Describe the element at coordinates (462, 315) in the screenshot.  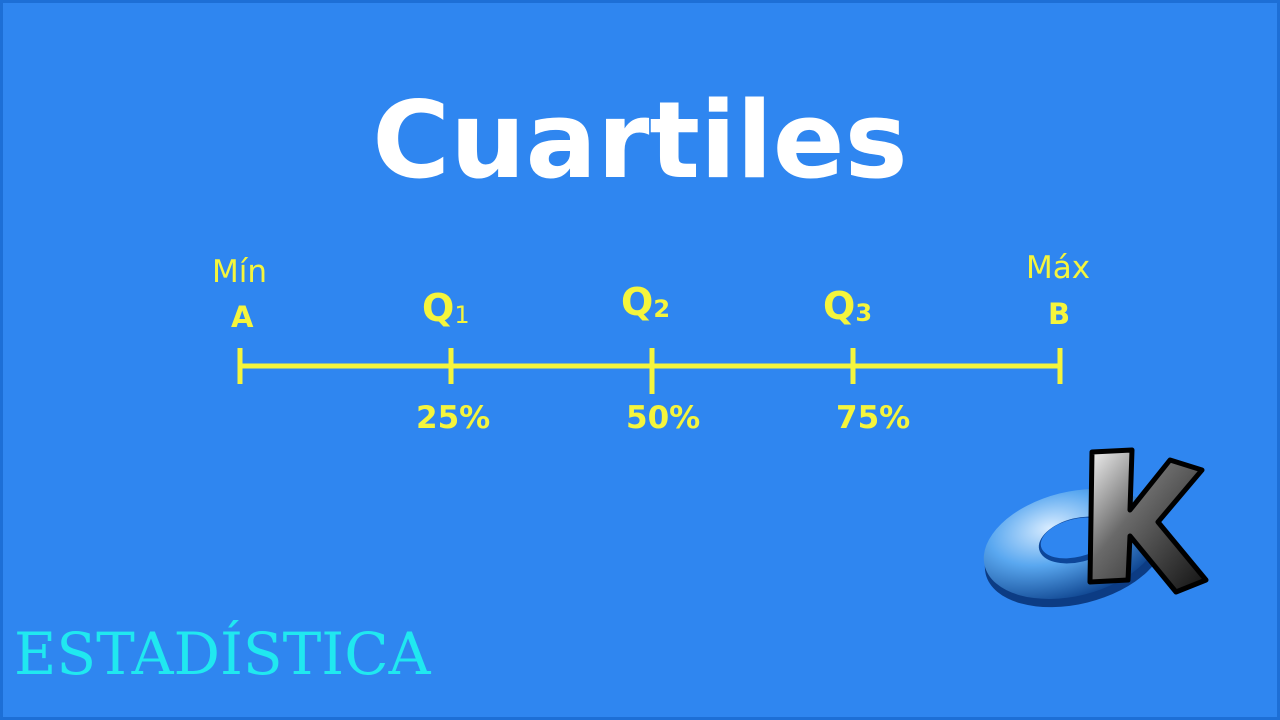
I see `quartile-index: 1` at that location.